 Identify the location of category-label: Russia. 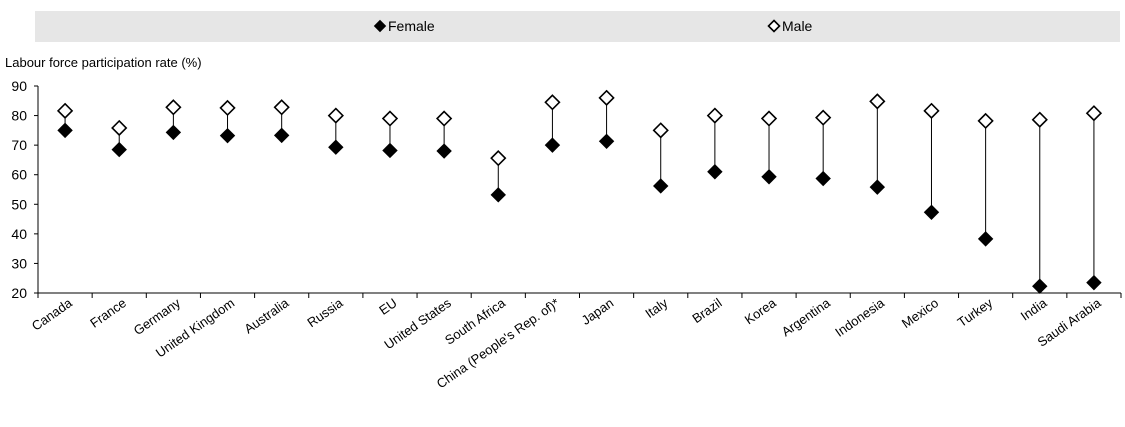
(325, 313).